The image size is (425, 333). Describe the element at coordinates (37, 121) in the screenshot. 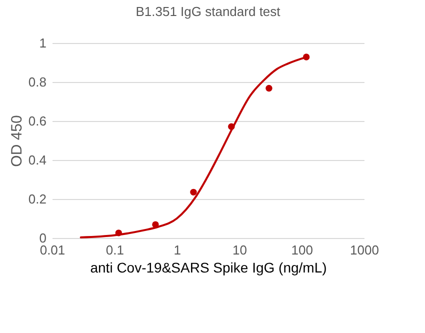

I see `y-tick-label: 0.6` at that location.